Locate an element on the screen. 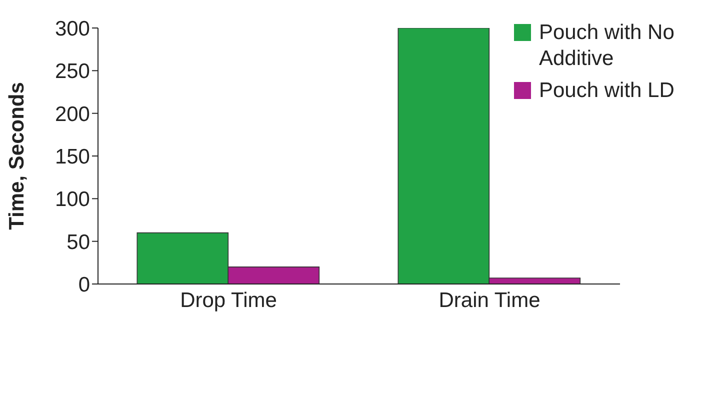 The image size is (704, 414). y-tick-label: 0 is located at coordinates (84, 284).